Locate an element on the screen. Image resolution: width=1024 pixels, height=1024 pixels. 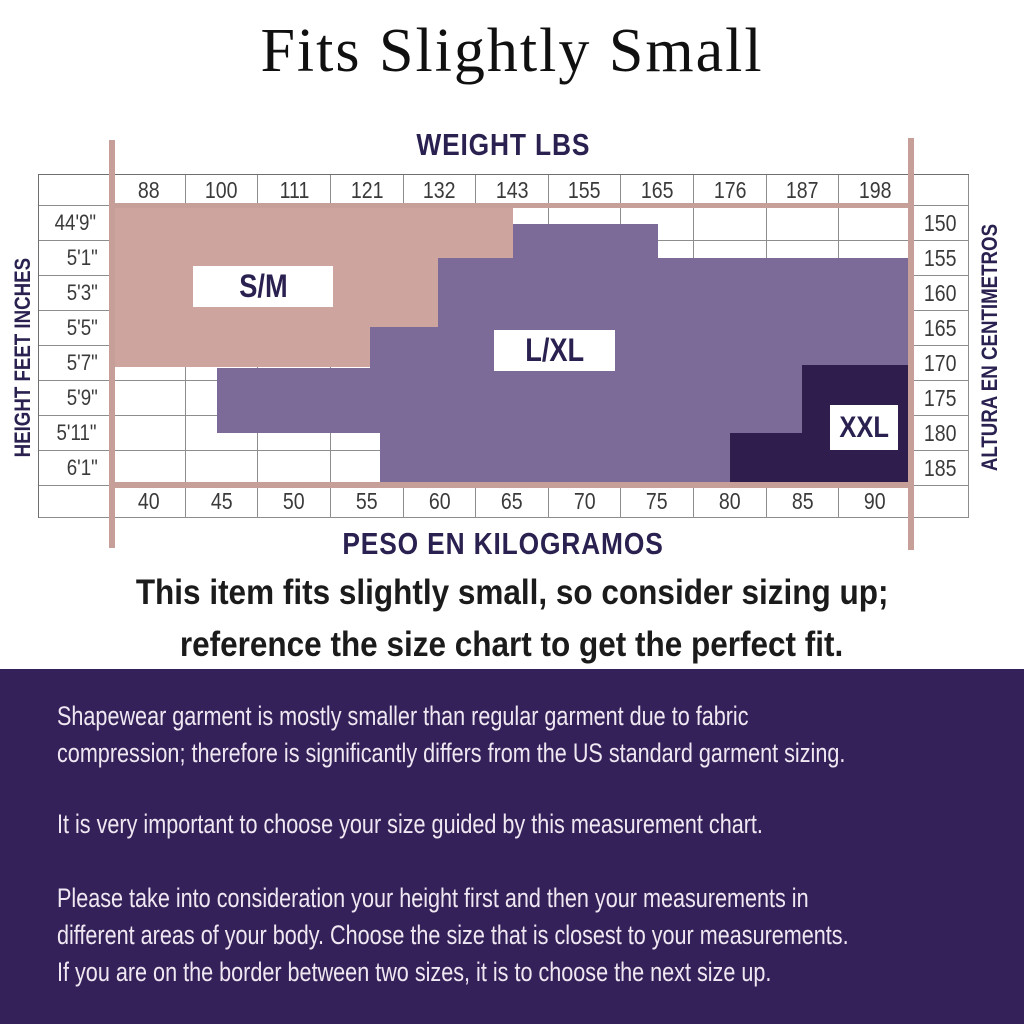
size-label-lxl: L/XL is located at coordinates (554, 350).